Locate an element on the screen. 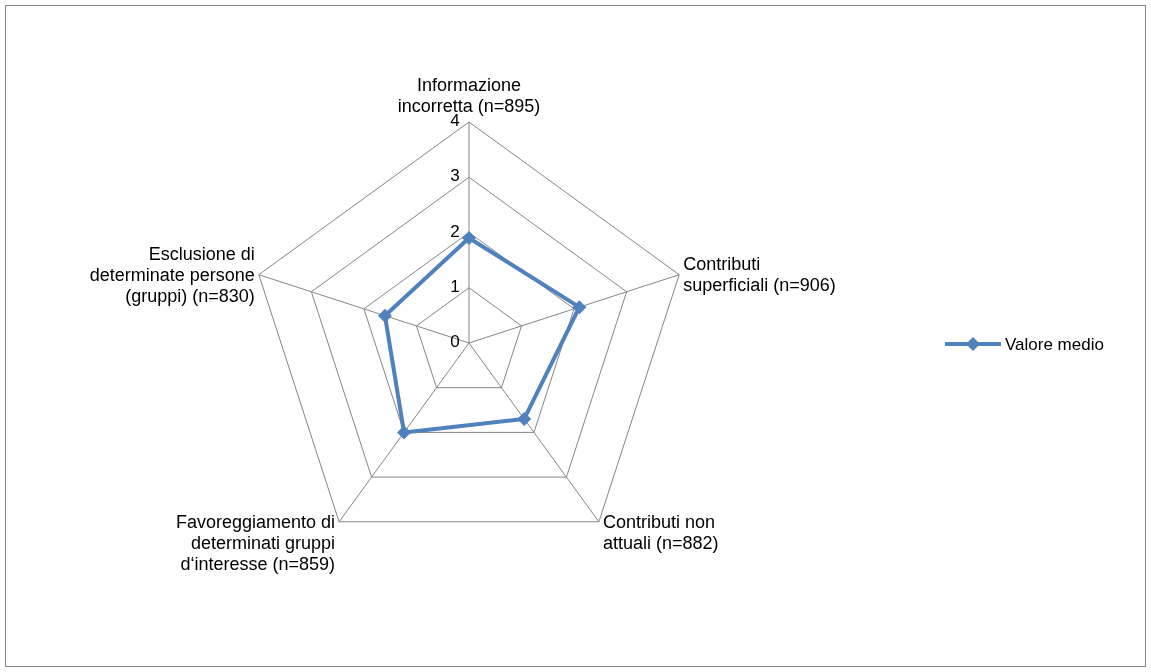  y-tick-label: 3 is located at coordinates (455, 176).